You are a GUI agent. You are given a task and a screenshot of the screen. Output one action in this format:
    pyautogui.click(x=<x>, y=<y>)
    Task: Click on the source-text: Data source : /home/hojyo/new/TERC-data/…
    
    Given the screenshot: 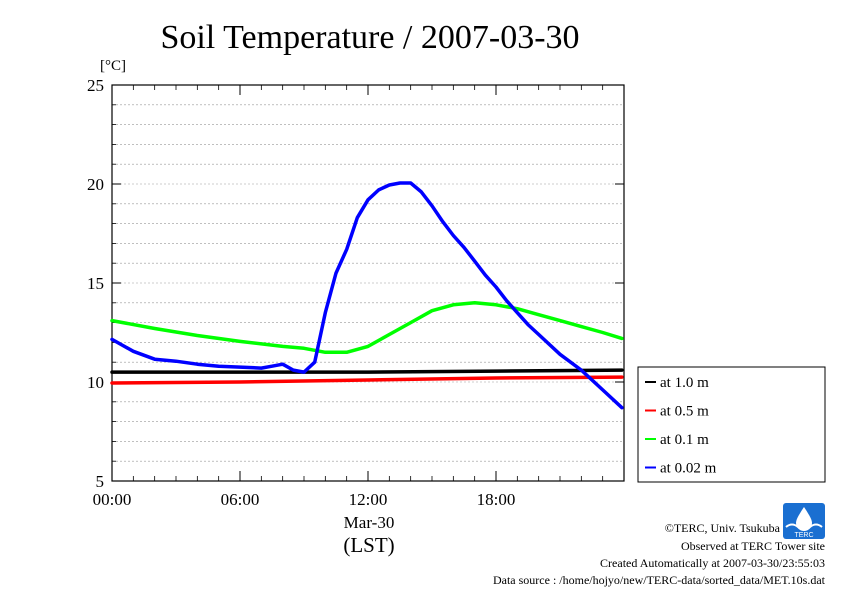 What is the action you would take?
    pyautogui.click(x=659, y=580)
    